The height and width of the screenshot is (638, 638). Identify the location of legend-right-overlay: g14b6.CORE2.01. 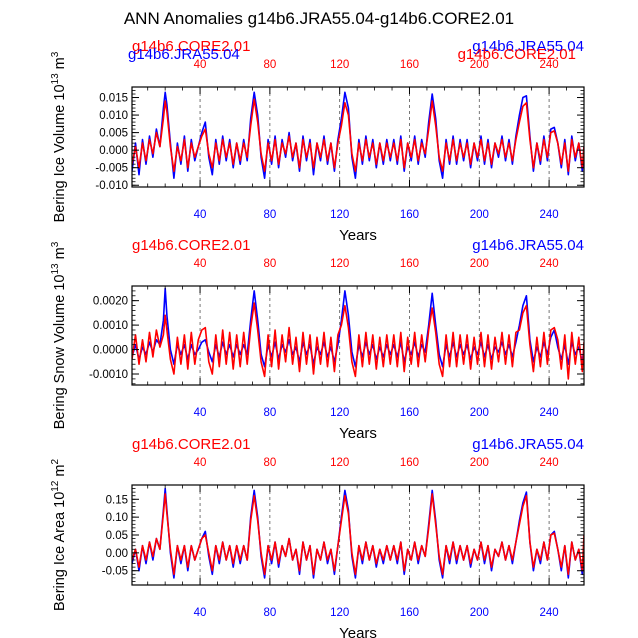
(517, 54).